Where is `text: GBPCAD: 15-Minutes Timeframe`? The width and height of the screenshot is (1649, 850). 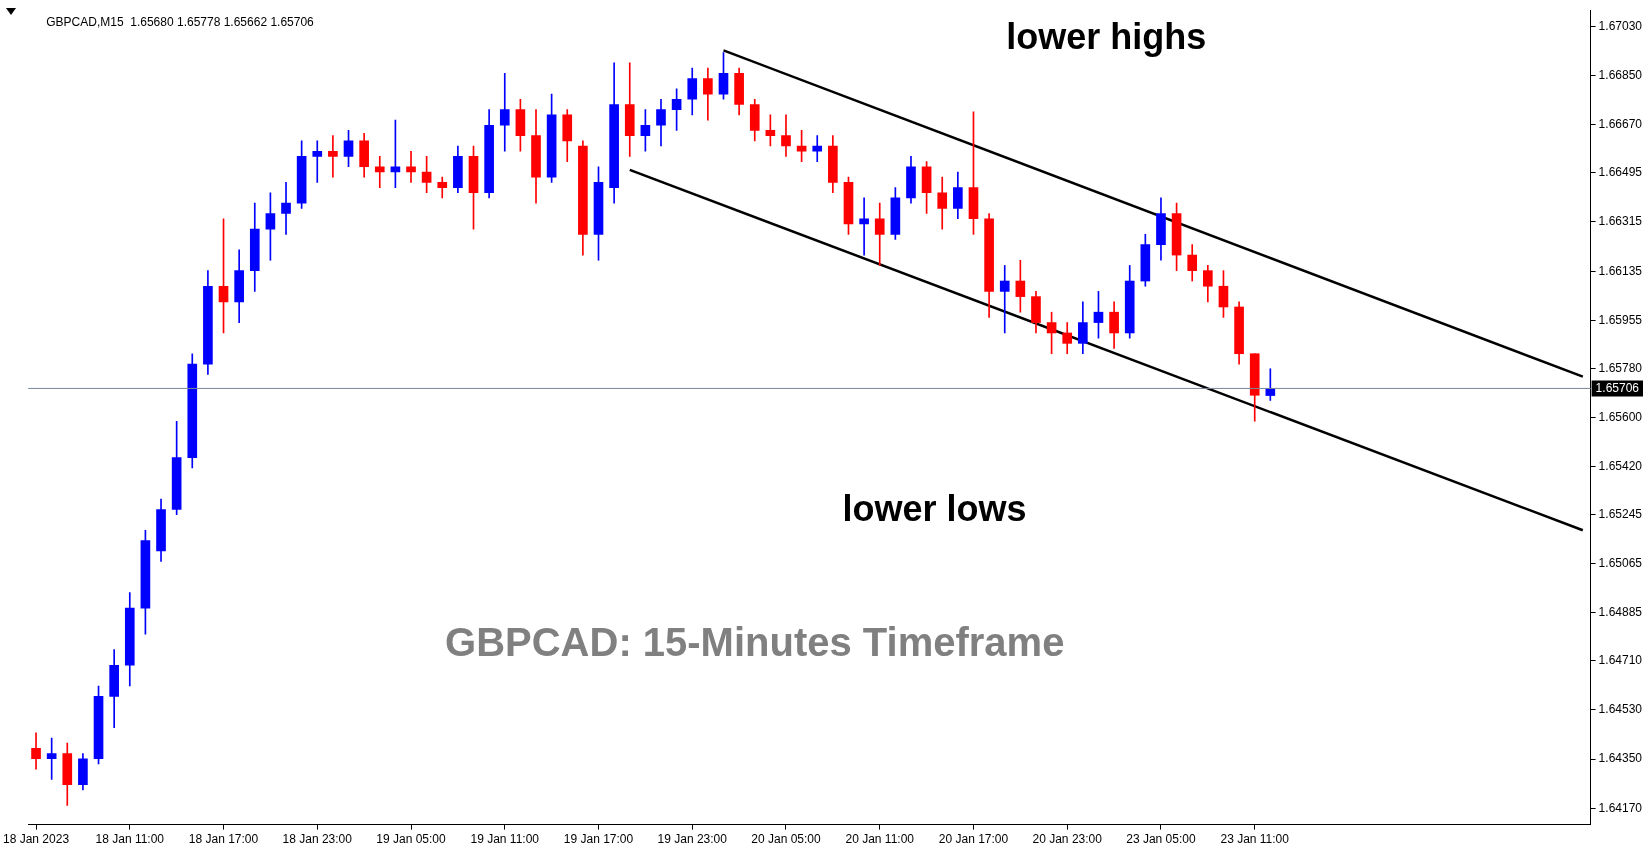 text: GBPCAD: 15-Minutes Timeframe is located at coordinates (755, 642).